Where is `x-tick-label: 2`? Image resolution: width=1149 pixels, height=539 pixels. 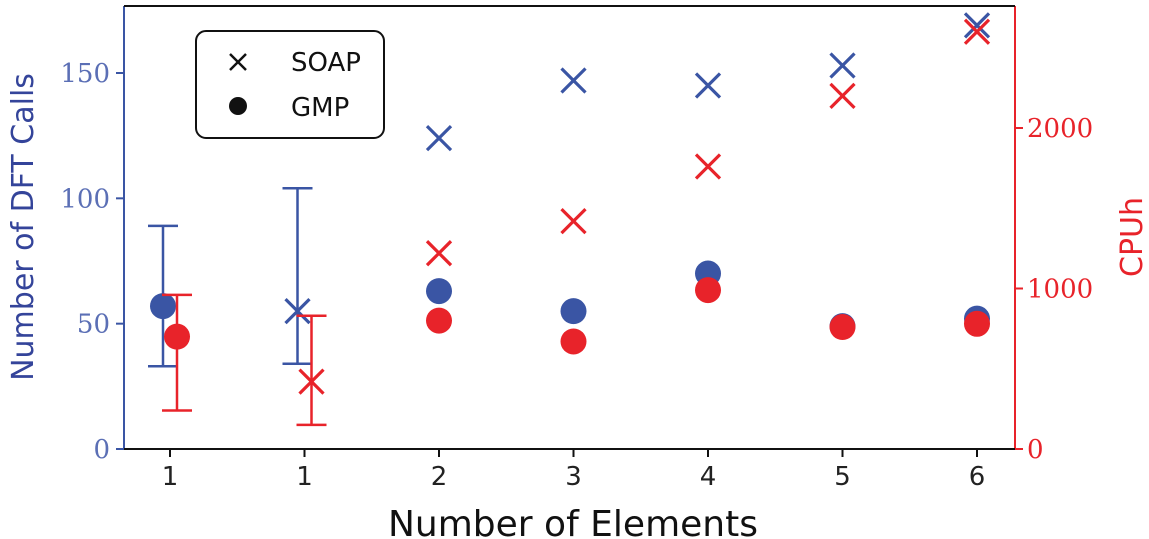
x-tick-label: 2 is located at coordinates (439, 477).